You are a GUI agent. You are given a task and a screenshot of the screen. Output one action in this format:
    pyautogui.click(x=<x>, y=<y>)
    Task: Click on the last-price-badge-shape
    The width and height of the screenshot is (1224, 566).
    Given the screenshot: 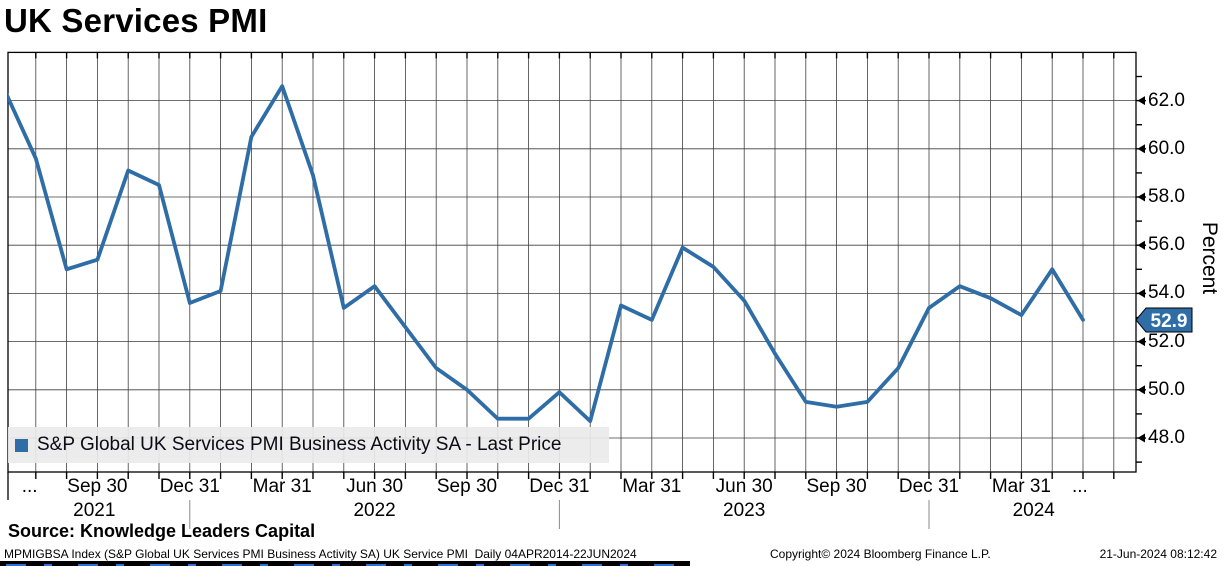 What is the action you would take?
    pyautogui.click(x=1164, y=320)
    